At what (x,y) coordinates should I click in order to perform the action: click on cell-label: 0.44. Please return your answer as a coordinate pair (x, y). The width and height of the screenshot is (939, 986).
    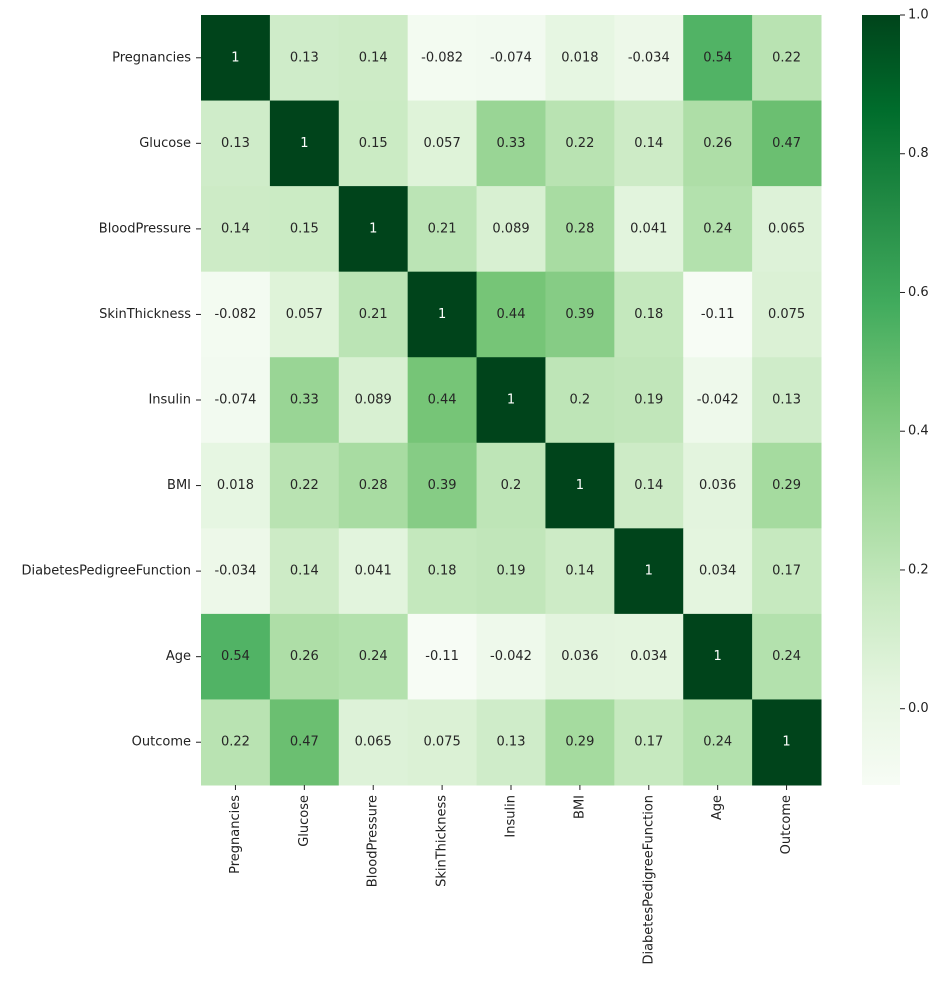
    Looking at the image, I should click on (511, 314).